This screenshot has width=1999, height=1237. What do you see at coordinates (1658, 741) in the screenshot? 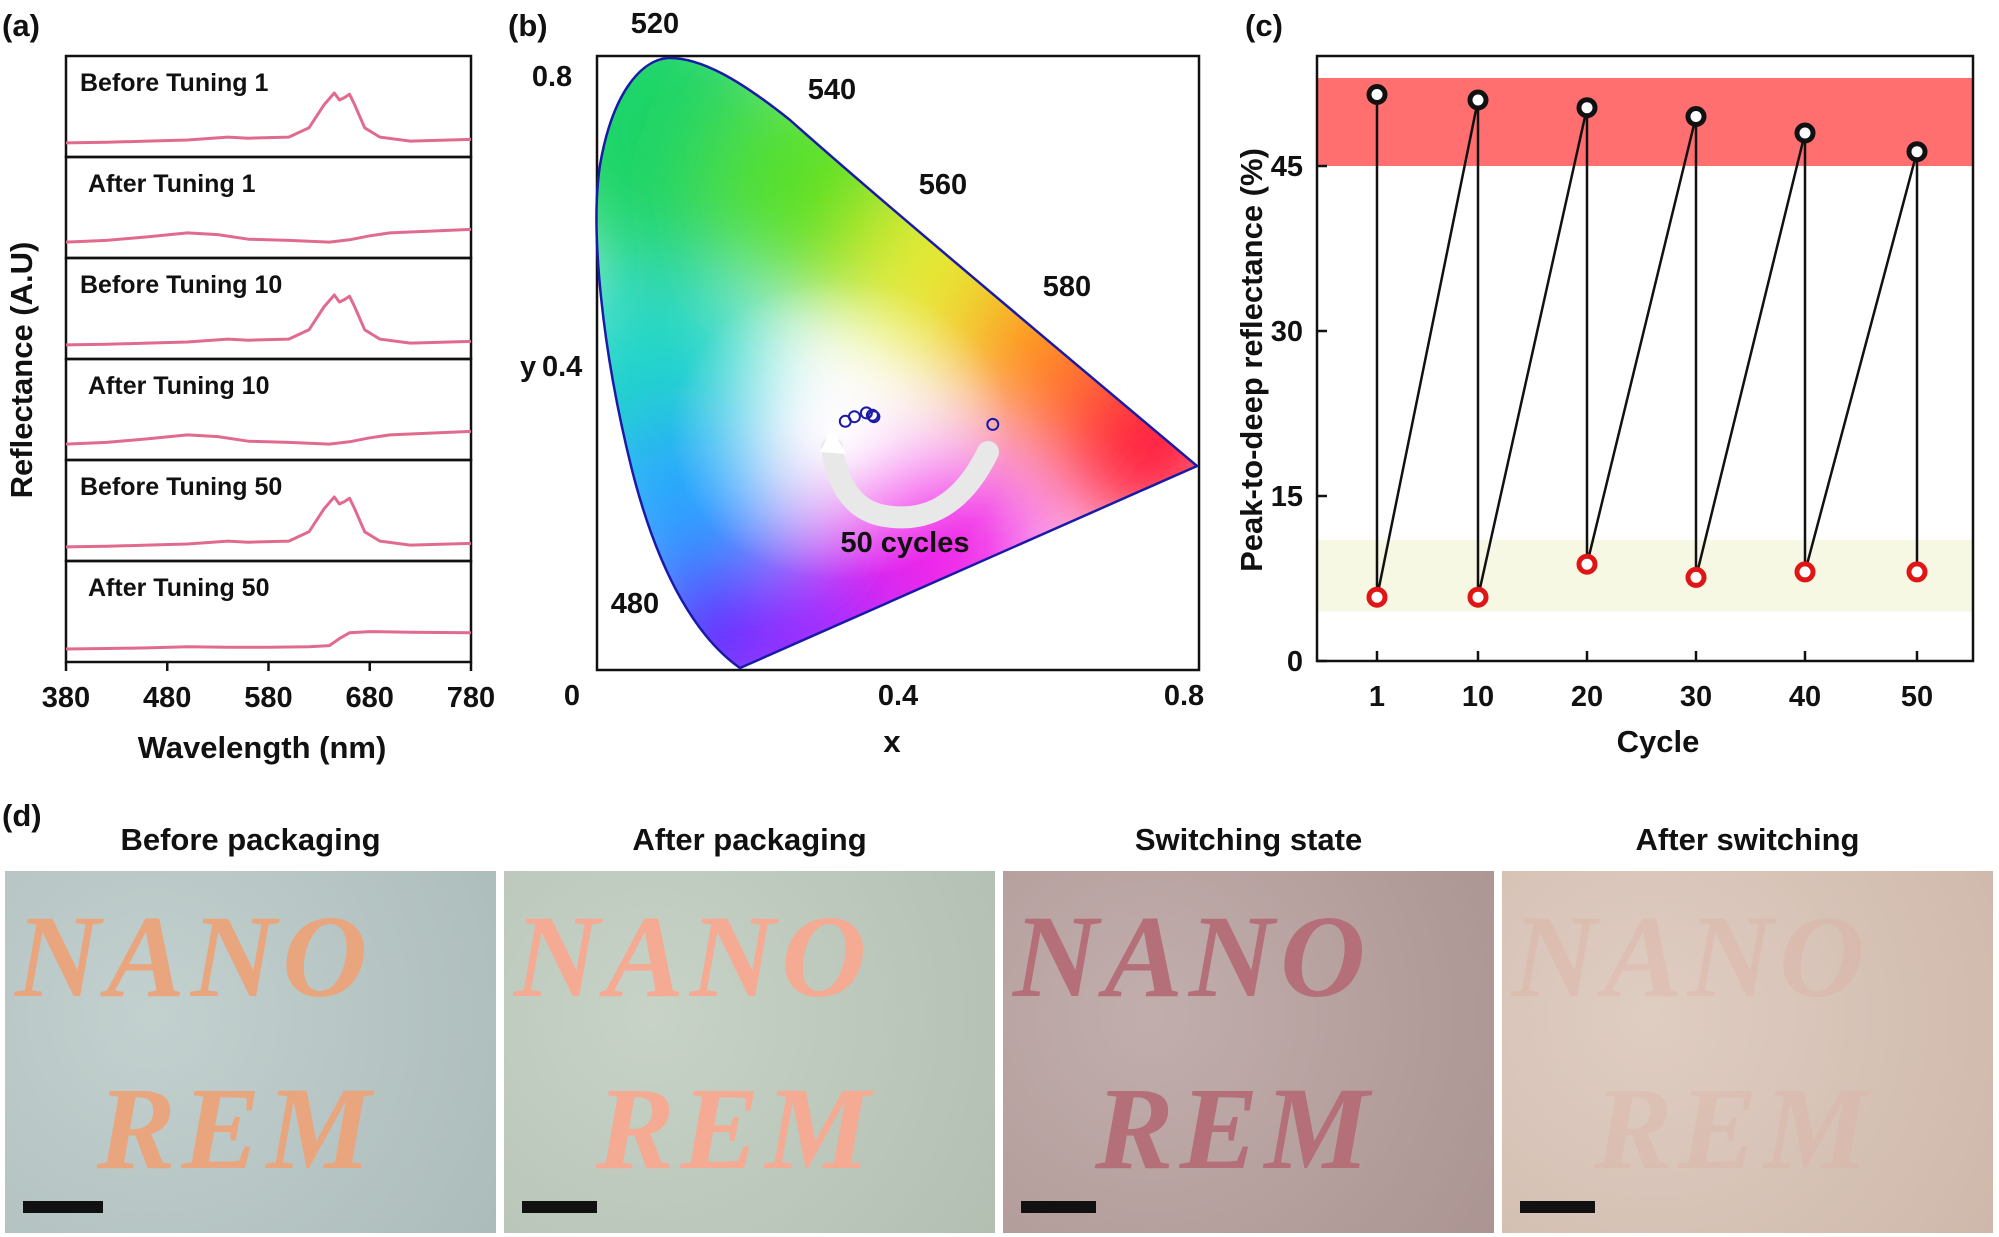
I see `panel-c-xlabel: Cycle` at bounding box center [1658, 741].